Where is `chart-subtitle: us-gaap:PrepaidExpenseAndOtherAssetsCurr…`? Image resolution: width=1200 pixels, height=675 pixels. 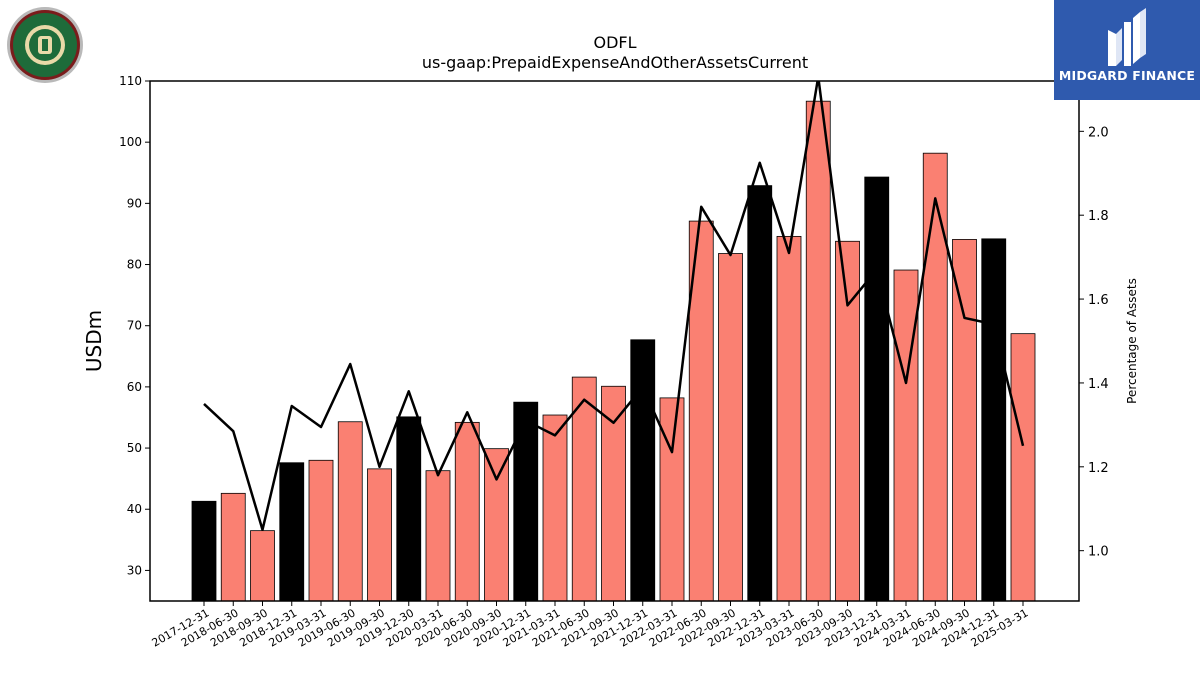 chart-subtitle: us-gaap:PrepaidExpenseAndOtherAssetsCurr… is located at coordinates (615, 62).